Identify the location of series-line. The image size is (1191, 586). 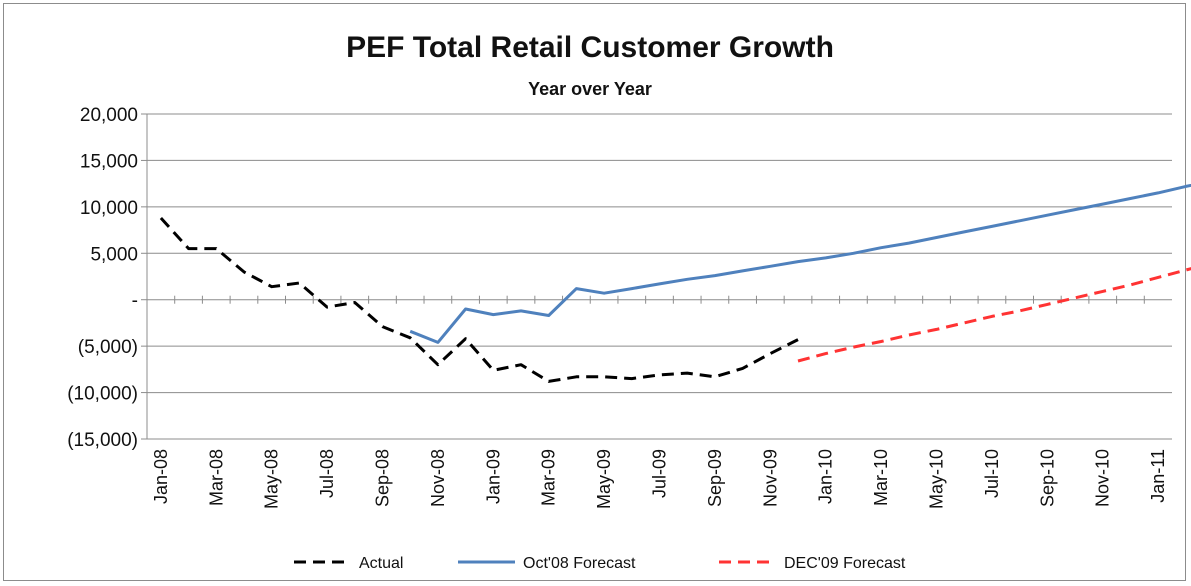
(994, 315).